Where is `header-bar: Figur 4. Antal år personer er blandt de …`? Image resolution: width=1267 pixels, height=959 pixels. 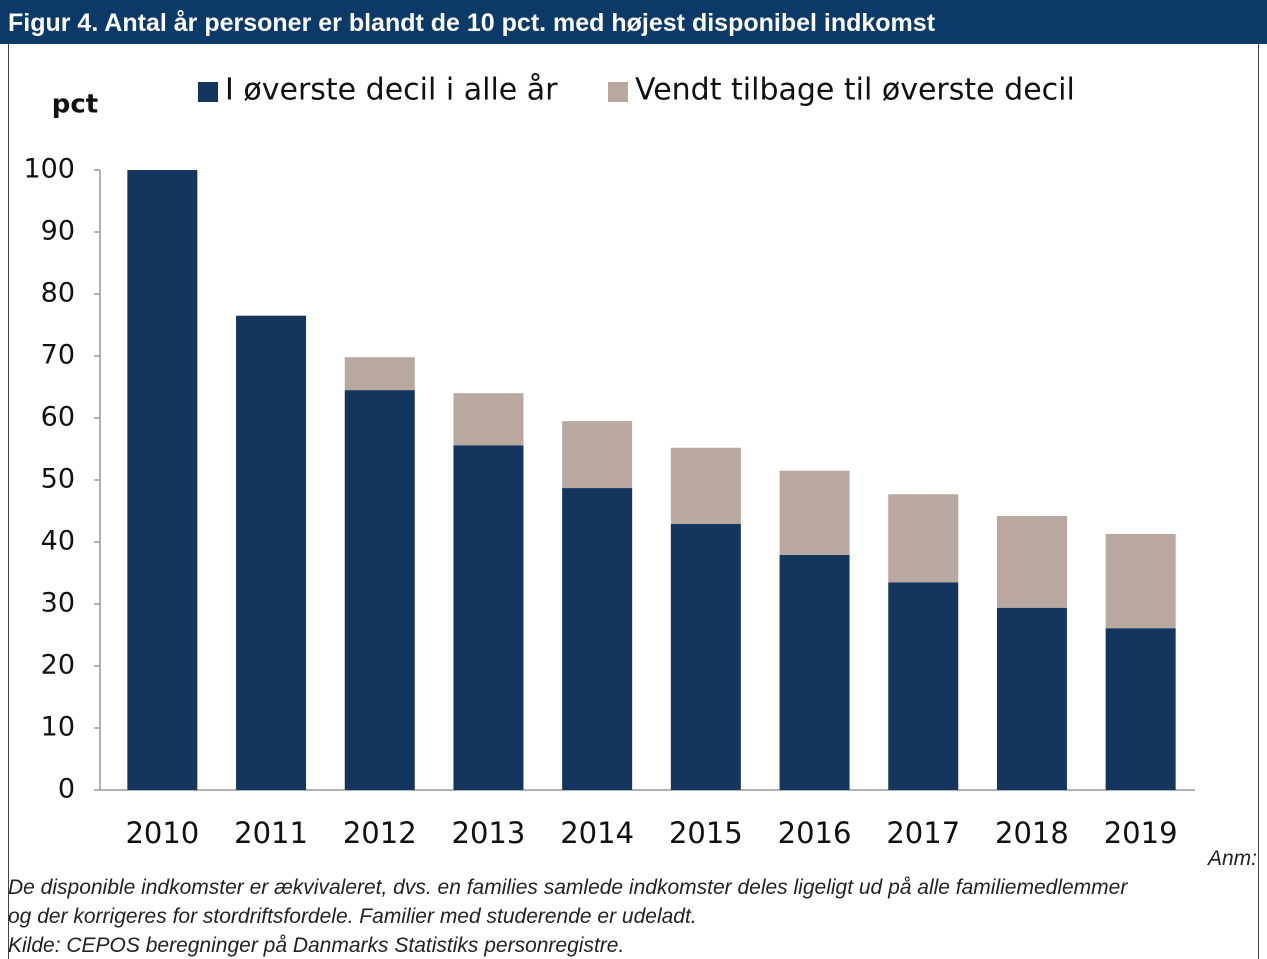 header-bar: Figur 4. Antal år personer er blandt de … is located at coordinates (633, 22).